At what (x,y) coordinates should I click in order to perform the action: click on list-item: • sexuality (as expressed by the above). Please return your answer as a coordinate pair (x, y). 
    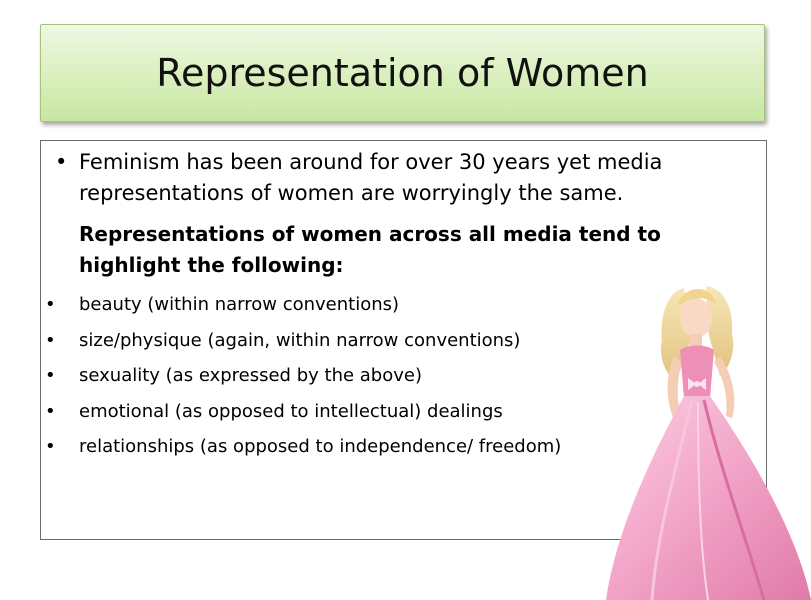
    Looking at the image, I should click on (341, 376).